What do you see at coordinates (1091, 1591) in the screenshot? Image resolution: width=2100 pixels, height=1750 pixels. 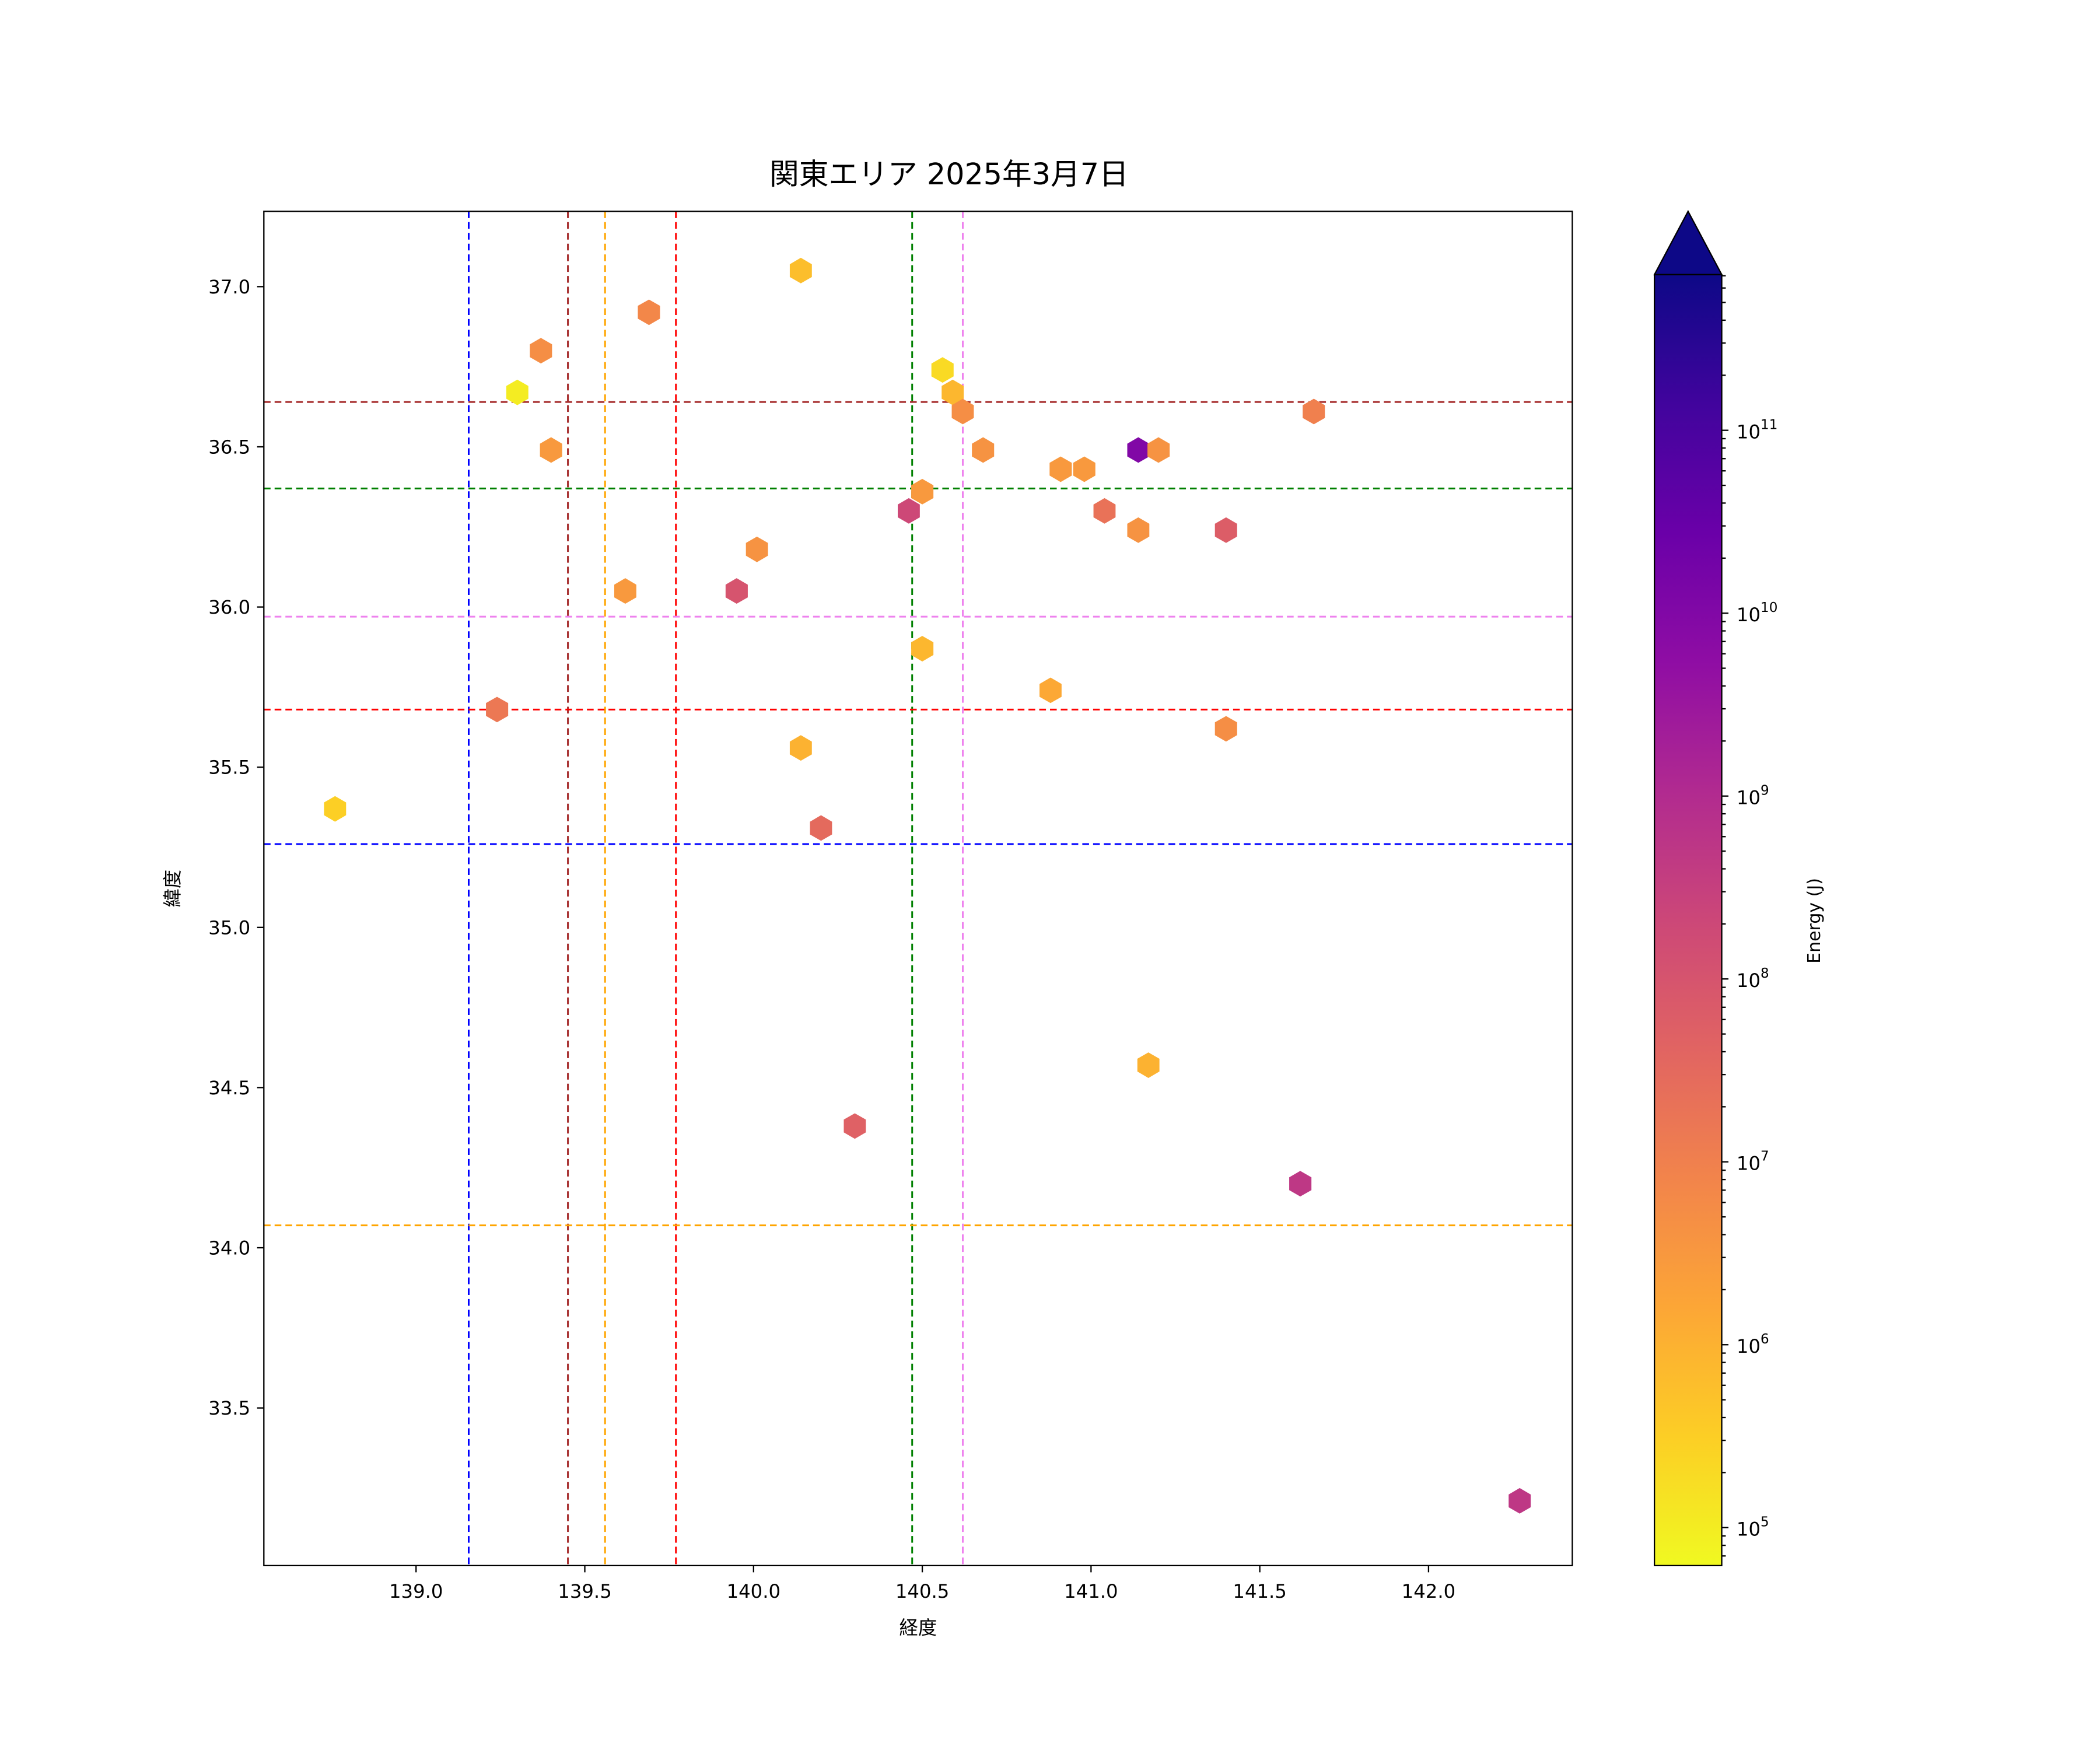 I see `x-tick-label: 141.0` at bounding box center [1091, 1591].